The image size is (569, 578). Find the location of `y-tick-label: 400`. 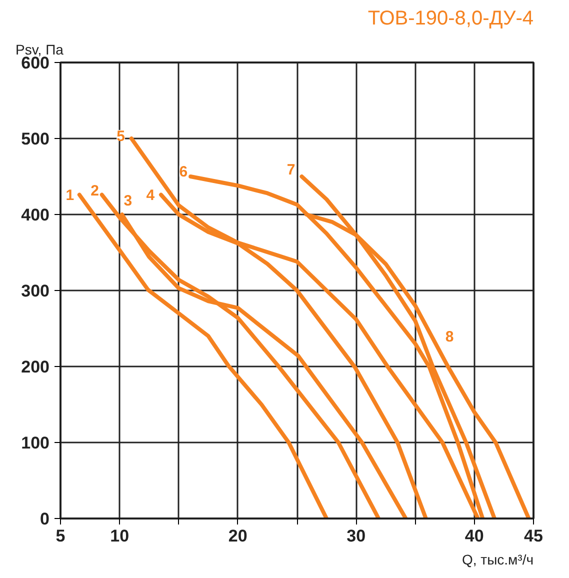

y-tick-label: 400 is located at coordinates (35, 215).